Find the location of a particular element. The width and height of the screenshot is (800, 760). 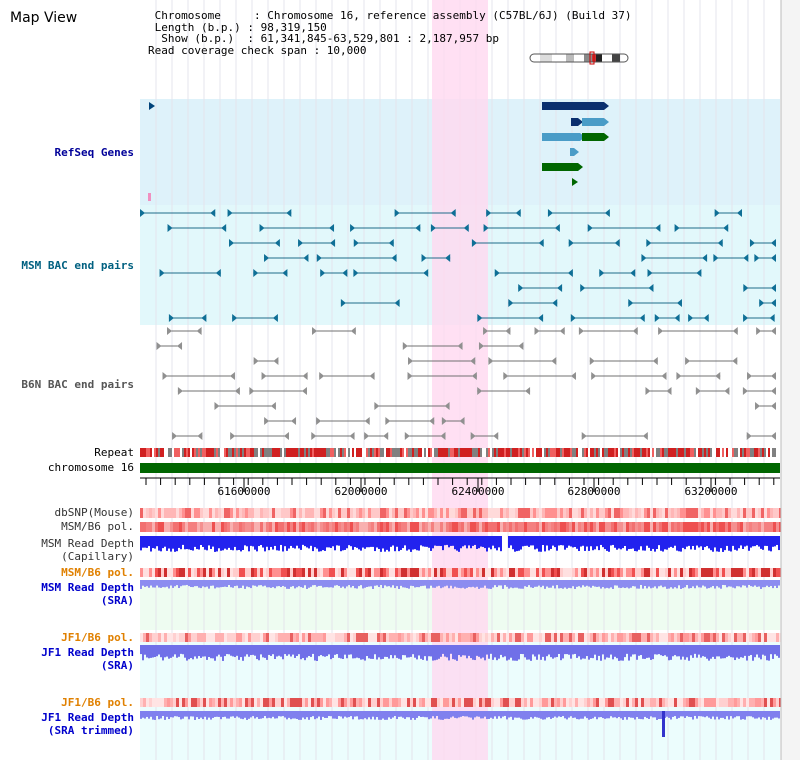

jf1-b6-pol-2-label: JF1/B6 pol. is located at coordinates (97, 702).